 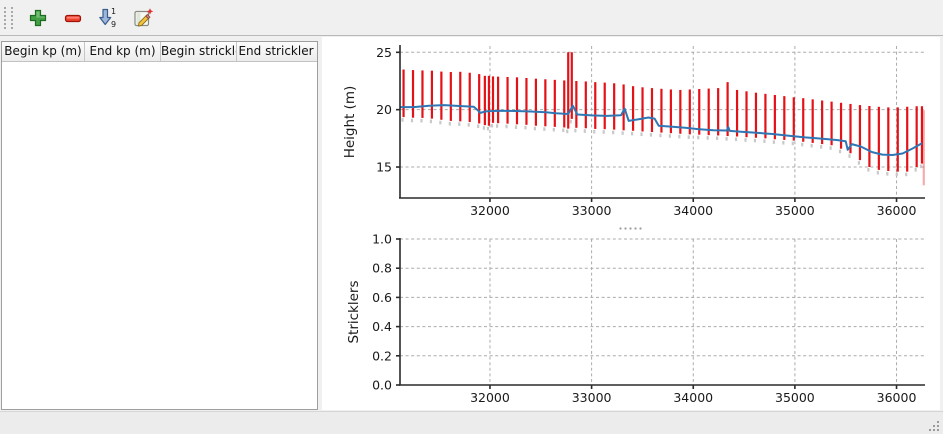 I want to click on column-header-end-kp: End kp (m), so click(x=123, y=51).